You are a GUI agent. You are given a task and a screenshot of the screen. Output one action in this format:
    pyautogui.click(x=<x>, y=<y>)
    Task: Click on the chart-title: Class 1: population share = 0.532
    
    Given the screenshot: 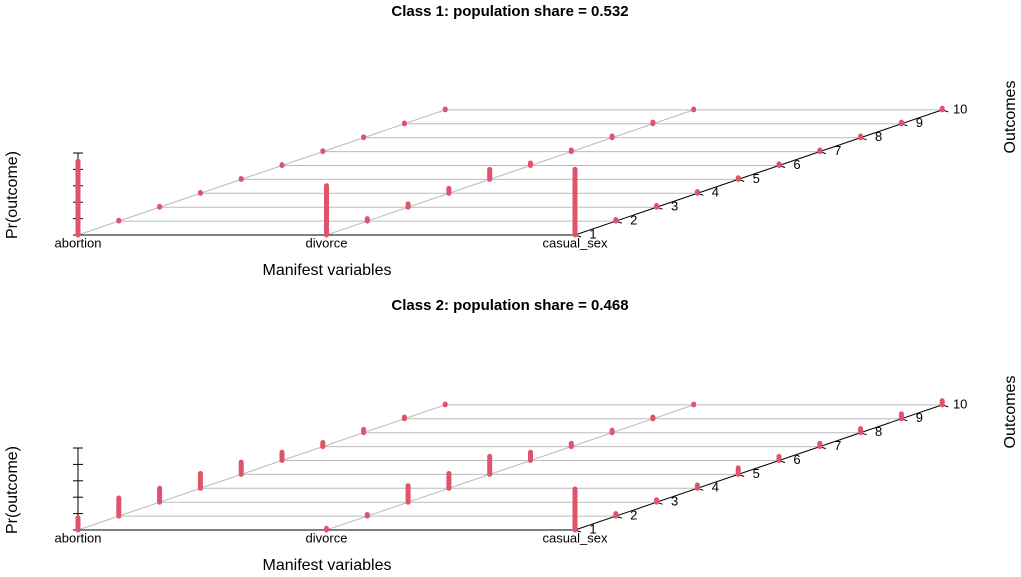 What is the action you would take?
    pyautogui.click(x=509, y=11)
    